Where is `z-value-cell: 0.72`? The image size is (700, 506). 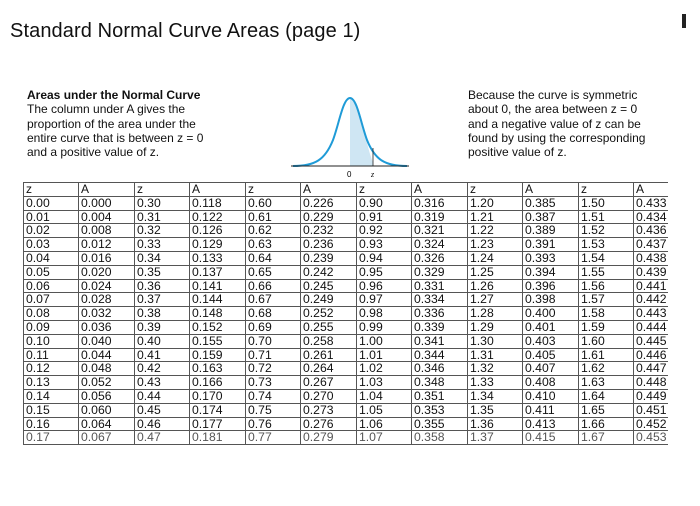
z-value-cell: 0.72 is located at coordinates (273, 369).